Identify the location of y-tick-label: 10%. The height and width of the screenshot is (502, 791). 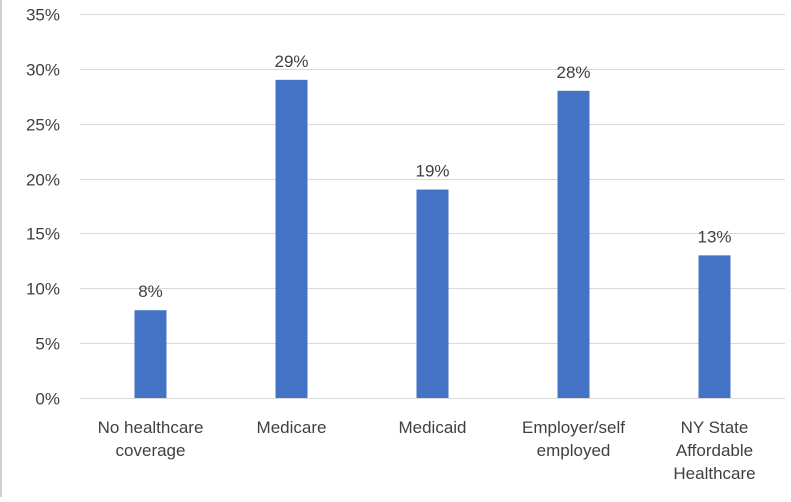
(43, 289).